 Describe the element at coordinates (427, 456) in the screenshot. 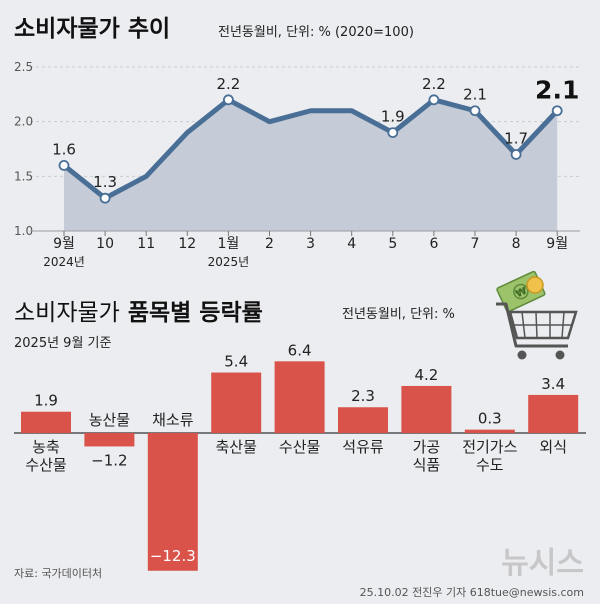

I see `category-label: 가공 식품` at that location.